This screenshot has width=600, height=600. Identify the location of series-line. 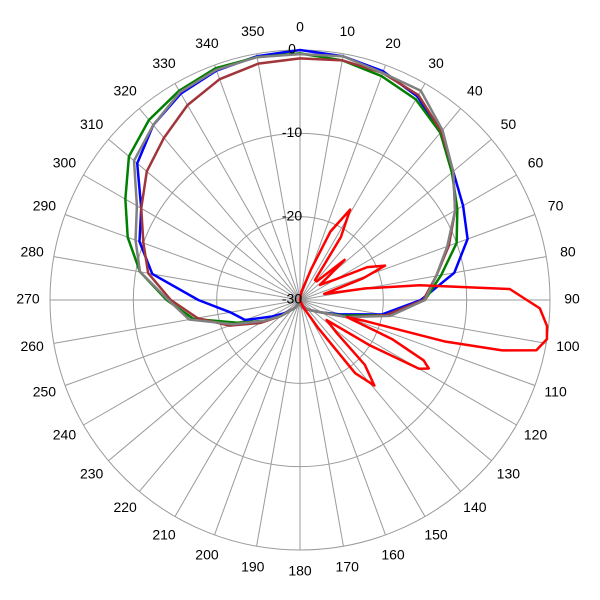
(423, 297).